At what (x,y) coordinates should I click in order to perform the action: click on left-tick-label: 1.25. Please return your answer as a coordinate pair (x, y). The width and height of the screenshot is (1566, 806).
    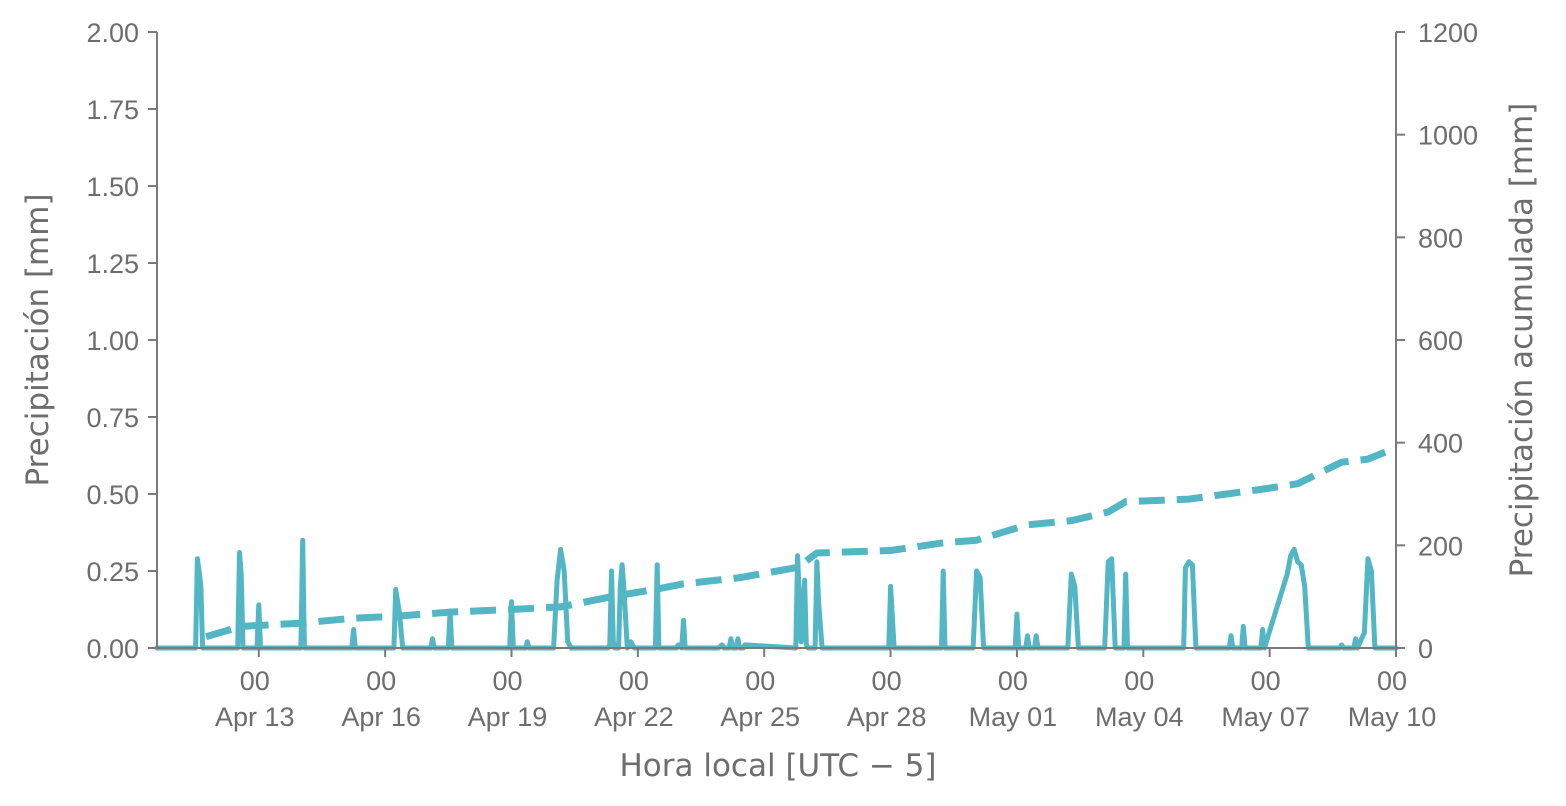
    Looking at the image, I should click on (112, 264).